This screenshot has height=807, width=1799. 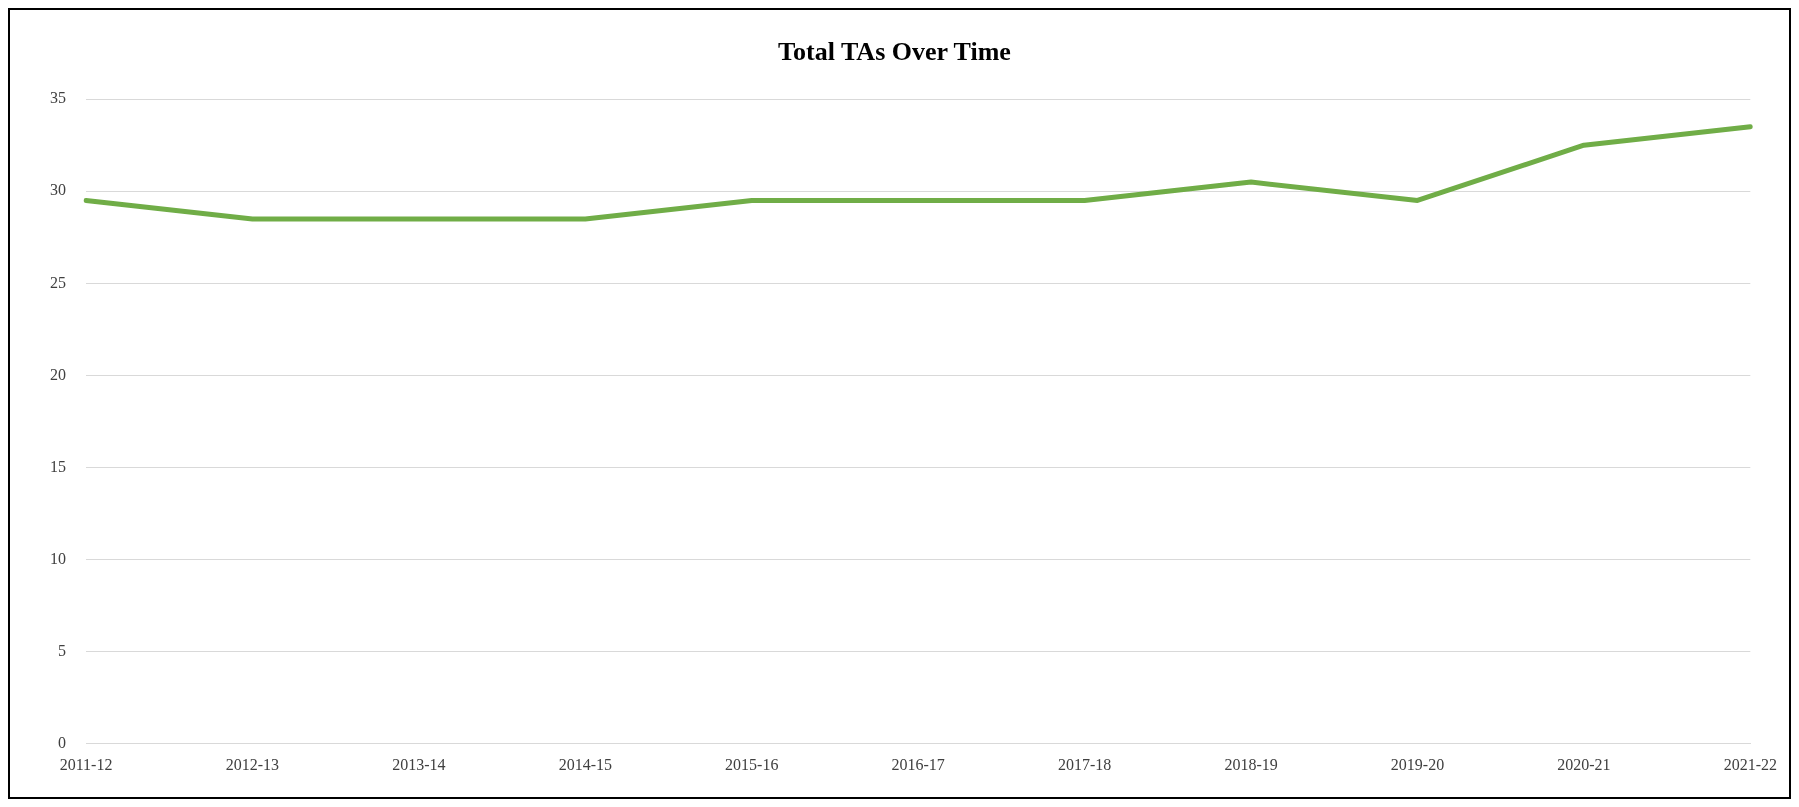 What do you see at coordinates (419, 764) in the screenshot?
I see `x-tick-label: 2013-14` at bounding box center [419, 764].